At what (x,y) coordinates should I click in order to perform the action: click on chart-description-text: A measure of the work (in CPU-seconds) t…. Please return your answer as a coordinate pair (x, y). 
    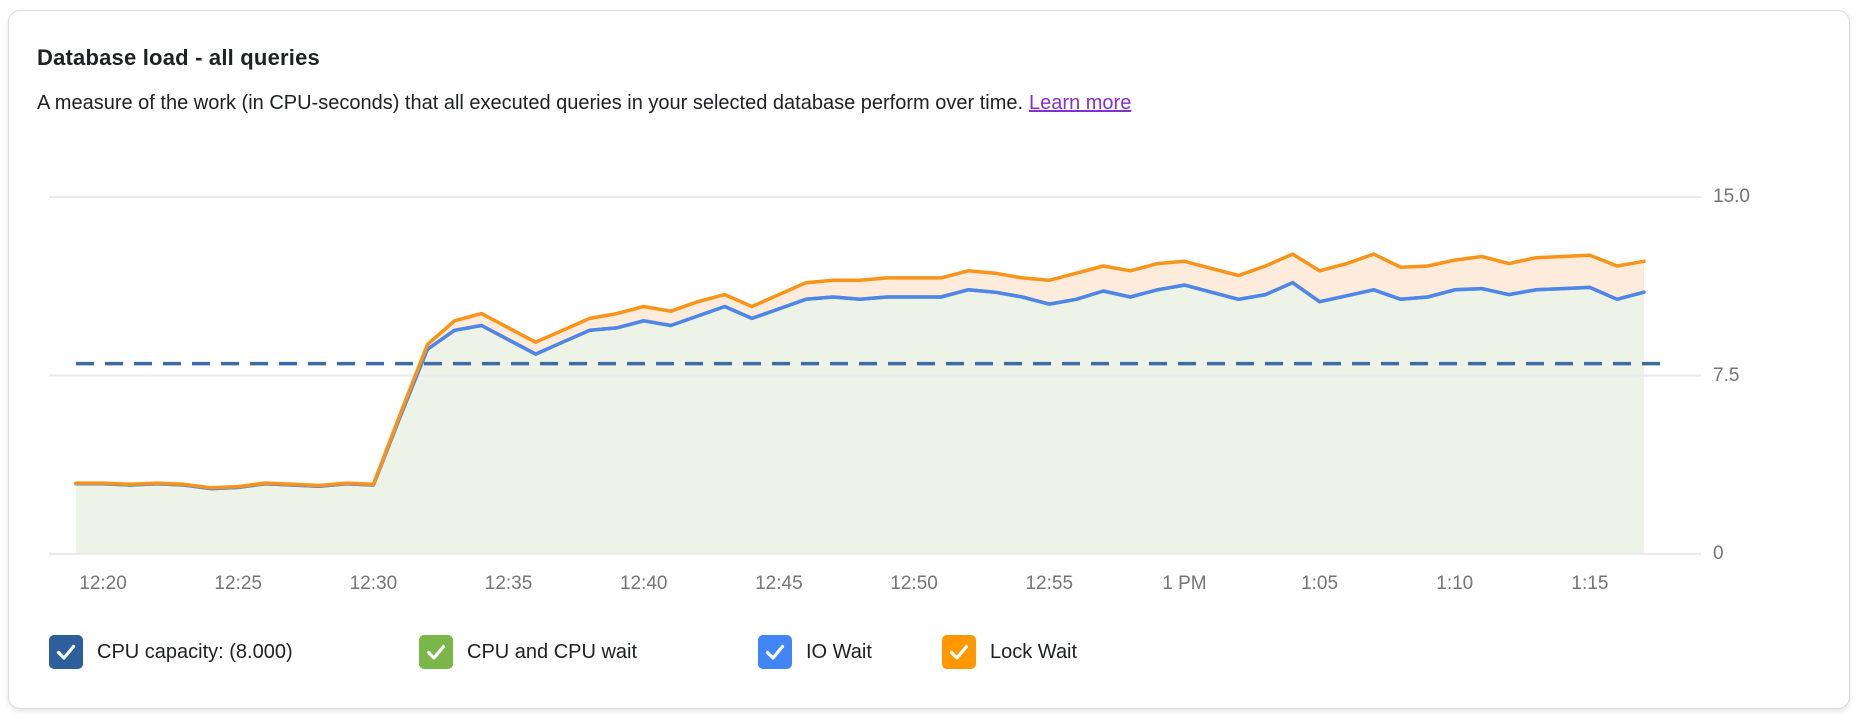
    Looking at the image, I should click on (530, 103).